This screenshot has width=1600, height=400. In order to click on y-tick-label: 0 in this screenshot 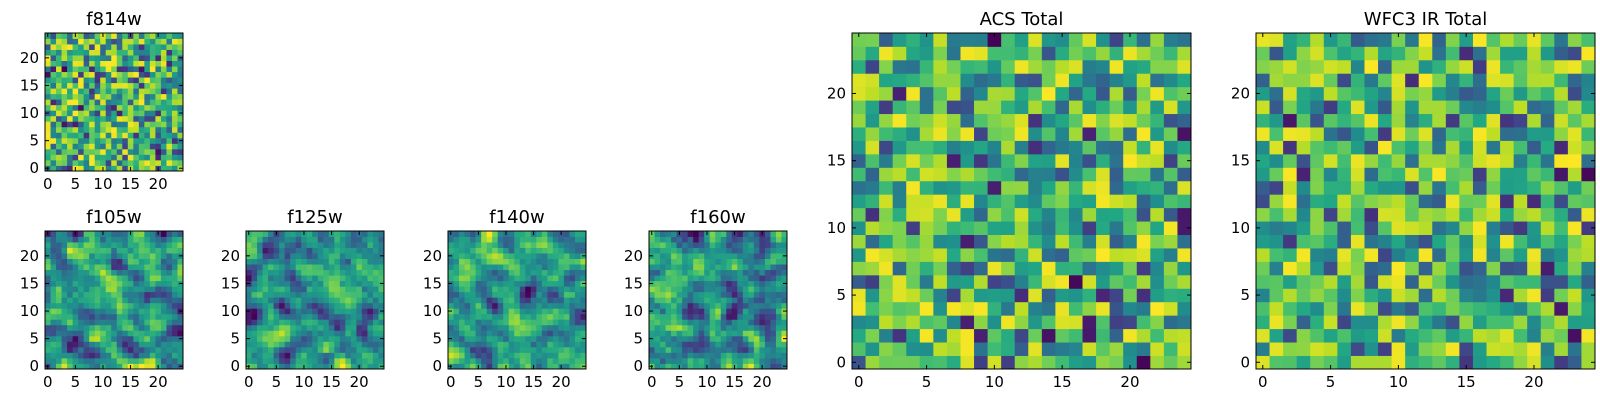, I will do `click(841, 362)`.